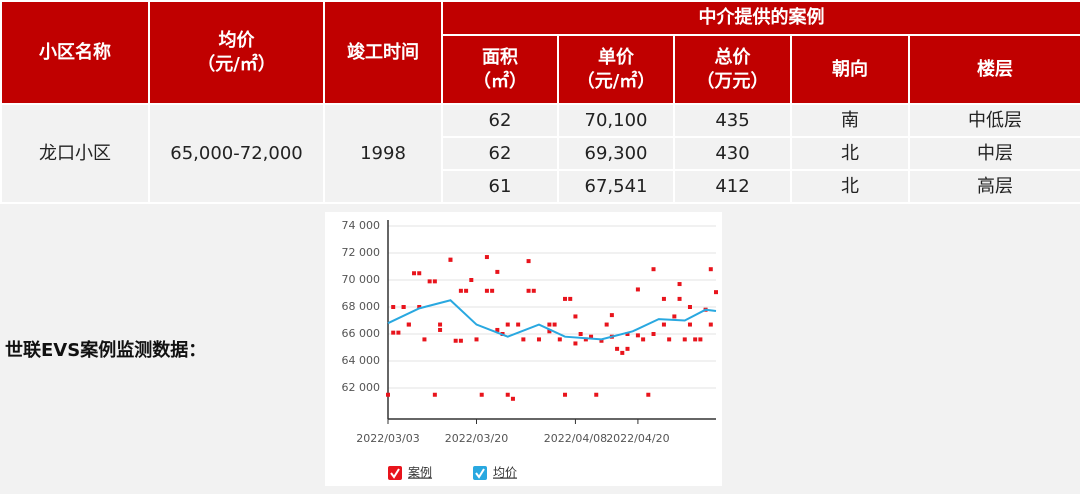 The height and width of the screenshot is (494, 1080). I want to click on x-tick-label: 2022/04/20, so click(637, 438).